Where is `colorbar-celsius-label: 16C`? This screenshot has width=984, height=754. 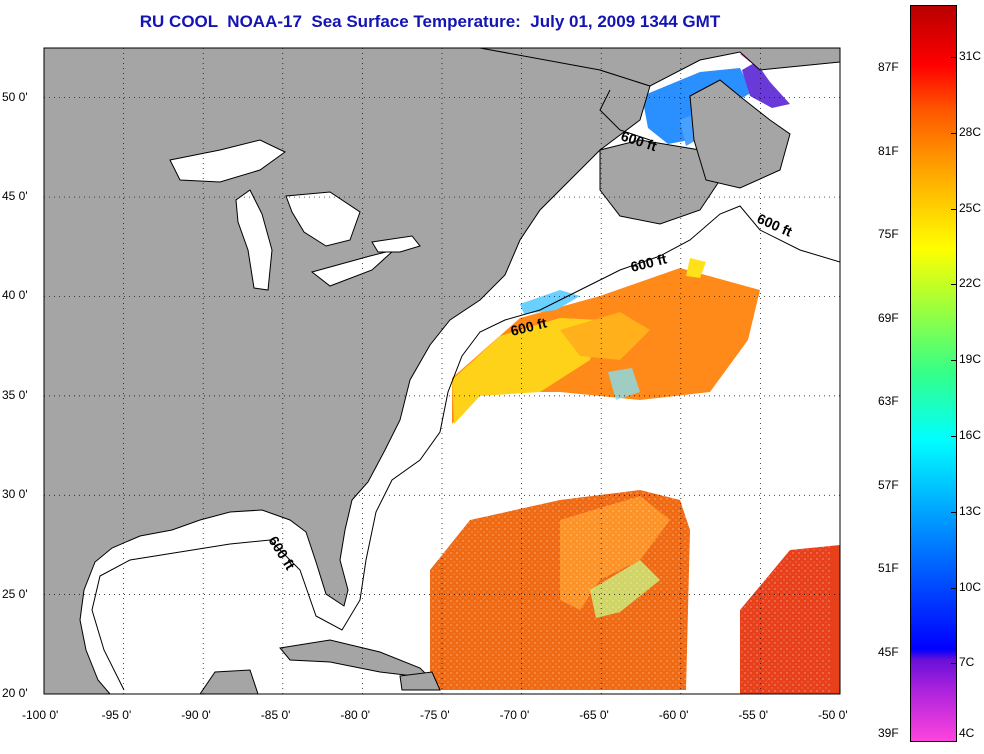 colorbar-celsius-label: 16C is located at coordinates (970, 435).